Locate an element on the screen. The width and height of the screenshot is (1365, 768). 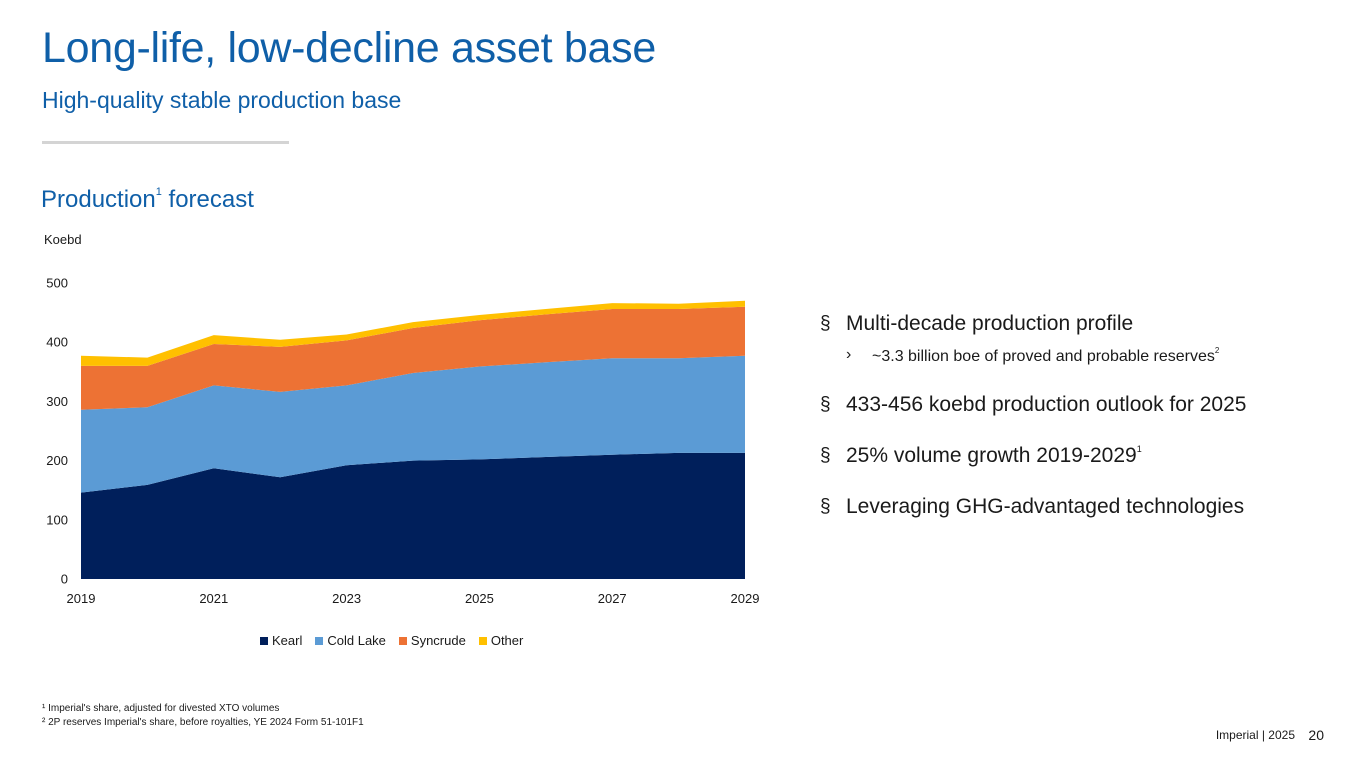
y-axis-unit-label: Koebd is located at coordinates (63, 239).